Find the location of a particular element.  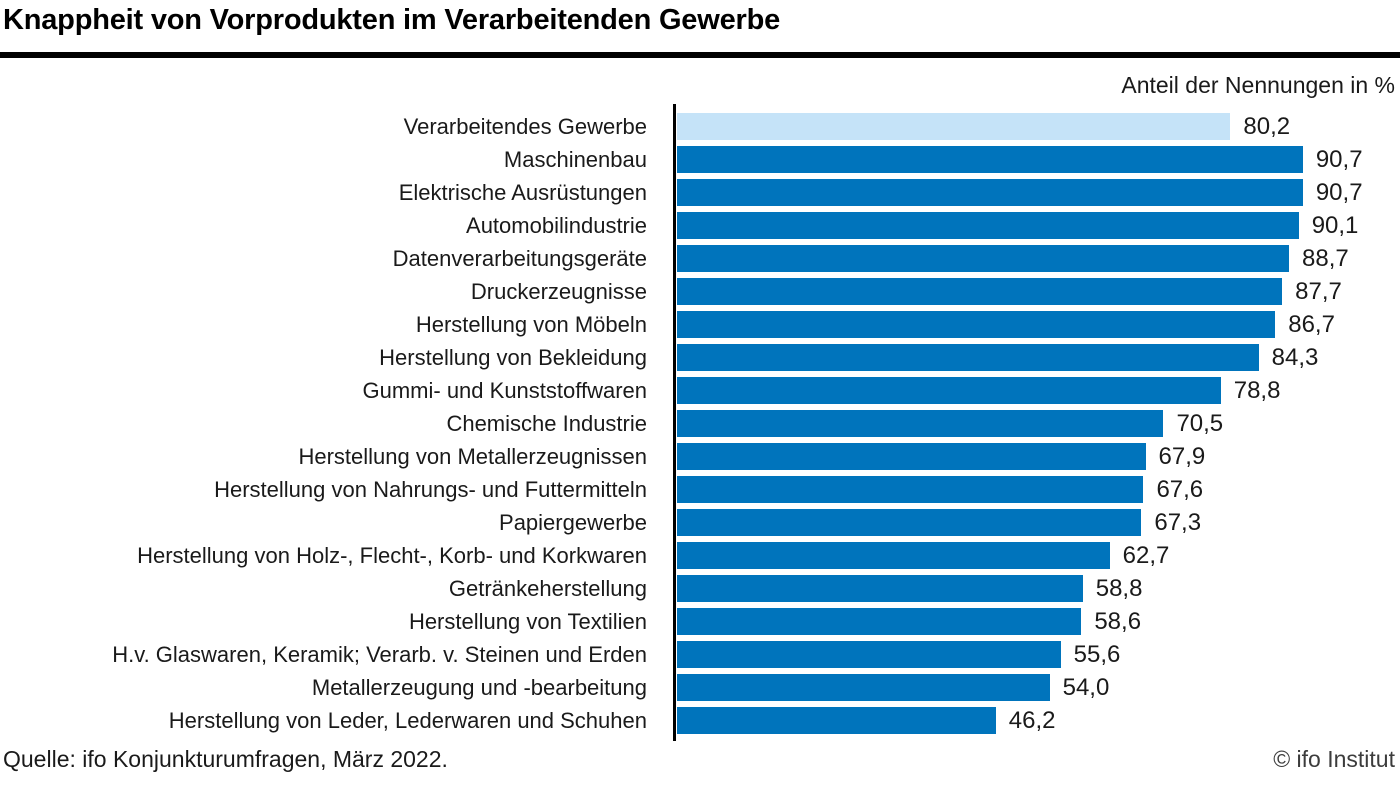

chart-row: Automobilindustrie 90,1 is located at coordinates (700, 225).